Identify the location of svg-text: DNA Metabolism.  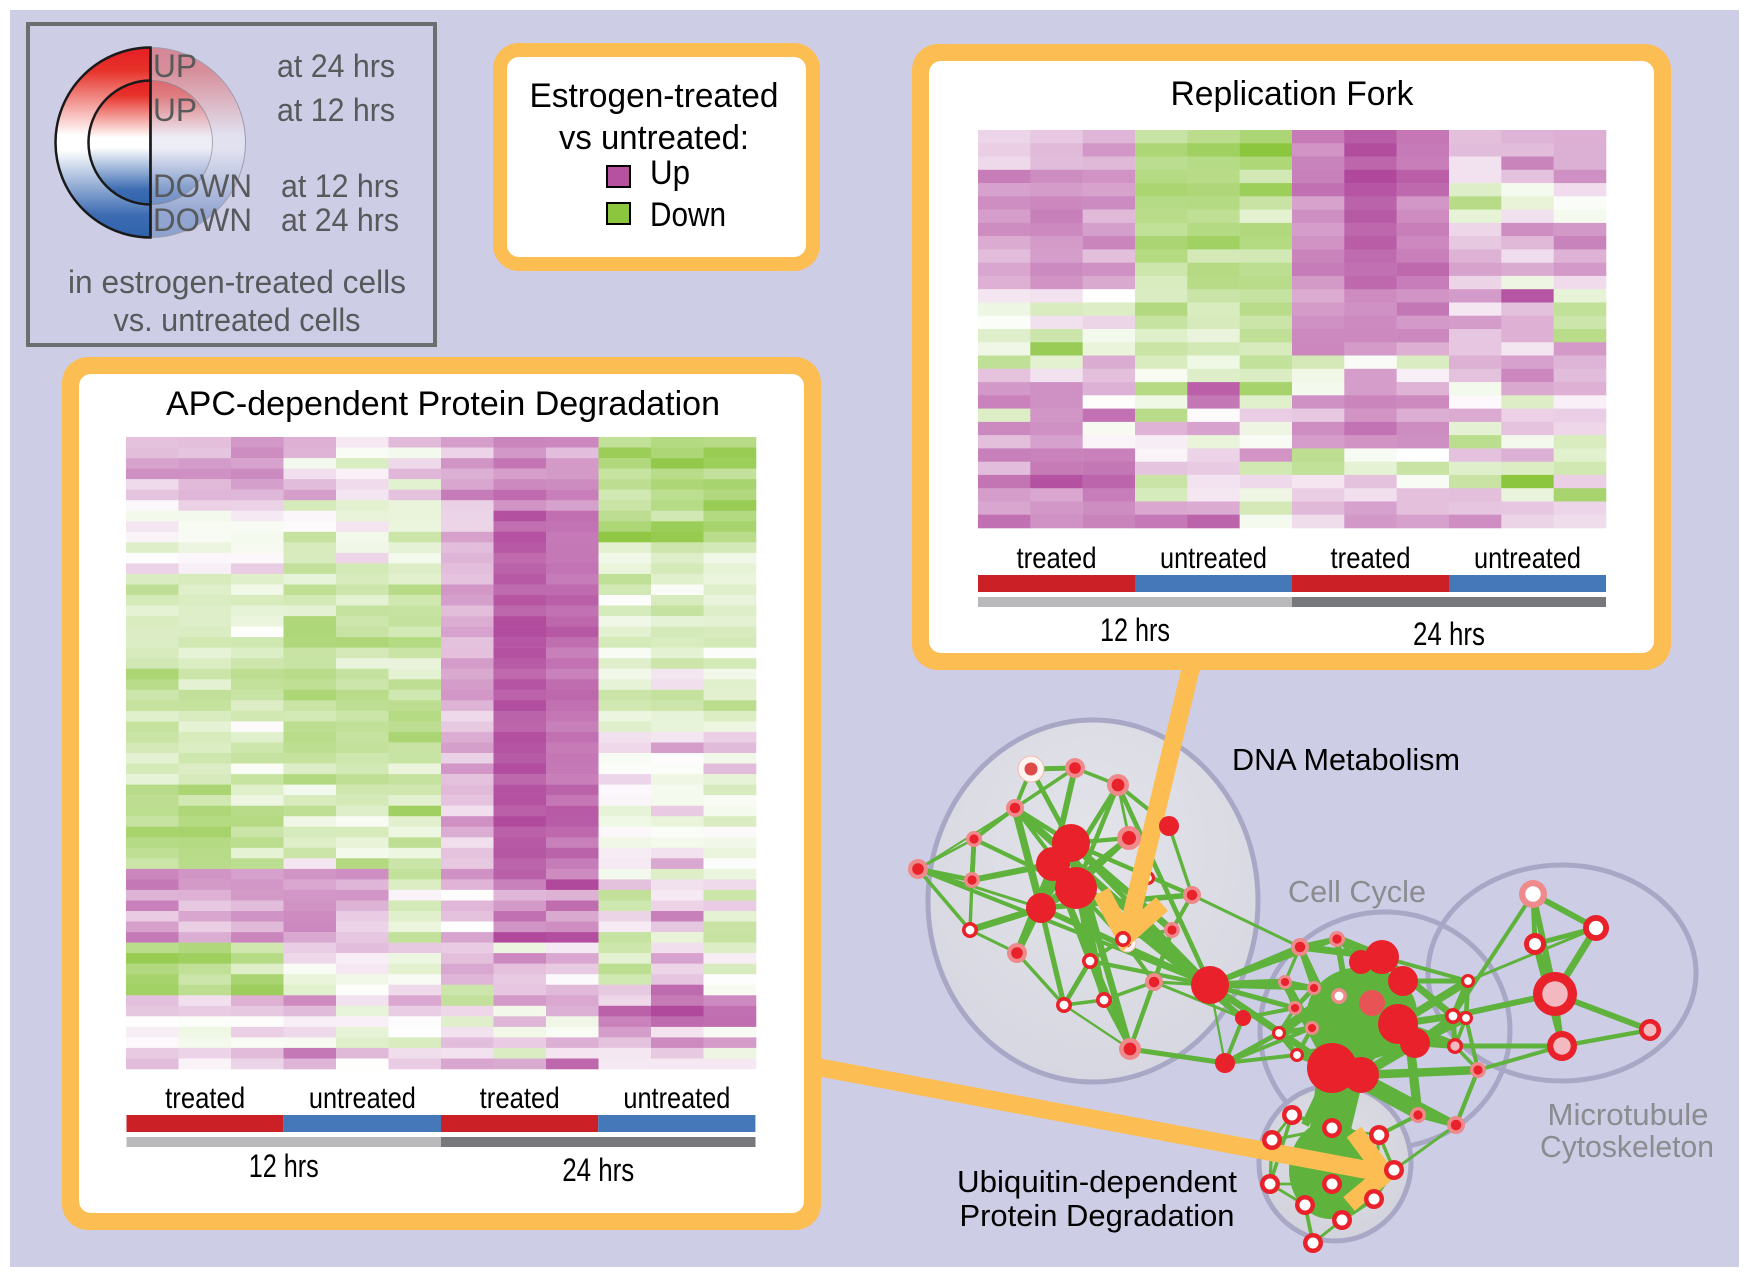
(1346, 759).